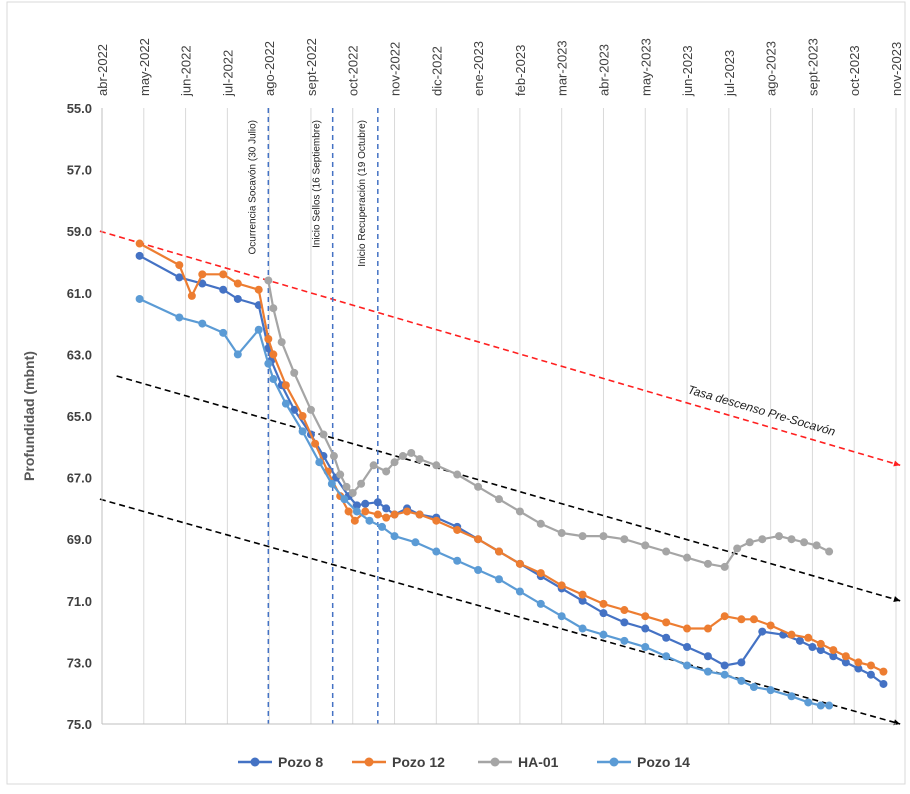  I want to click on x-tick-label: abr-2023, so click(603, 70).